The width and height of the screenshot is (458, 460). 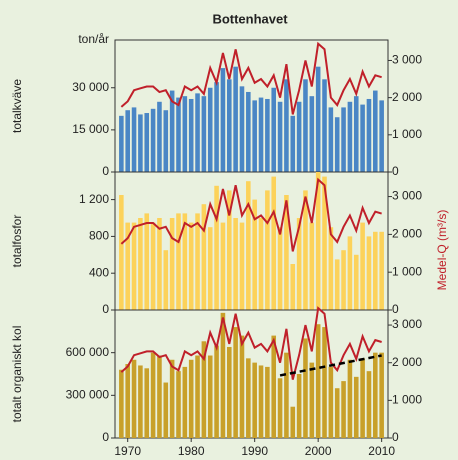 What do you see at coordinates (88, 395) in the screenshot?
I see `y-tick-label: 300 000` at bounding box center [88, 395].